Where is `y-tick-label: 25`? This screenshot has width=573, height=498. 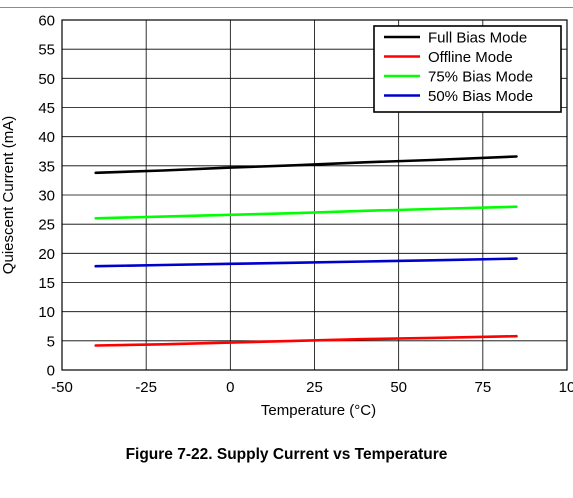 y-tick-label: 25 is located at coordinates (46, 225).